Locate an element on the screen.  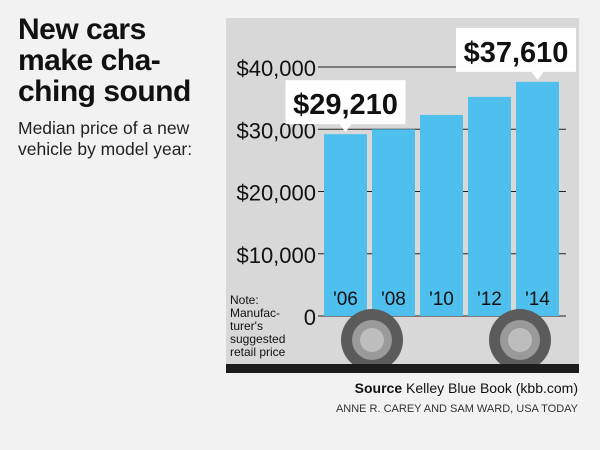
y-tick-label: $10,000 is located at coordinates (276, 255).